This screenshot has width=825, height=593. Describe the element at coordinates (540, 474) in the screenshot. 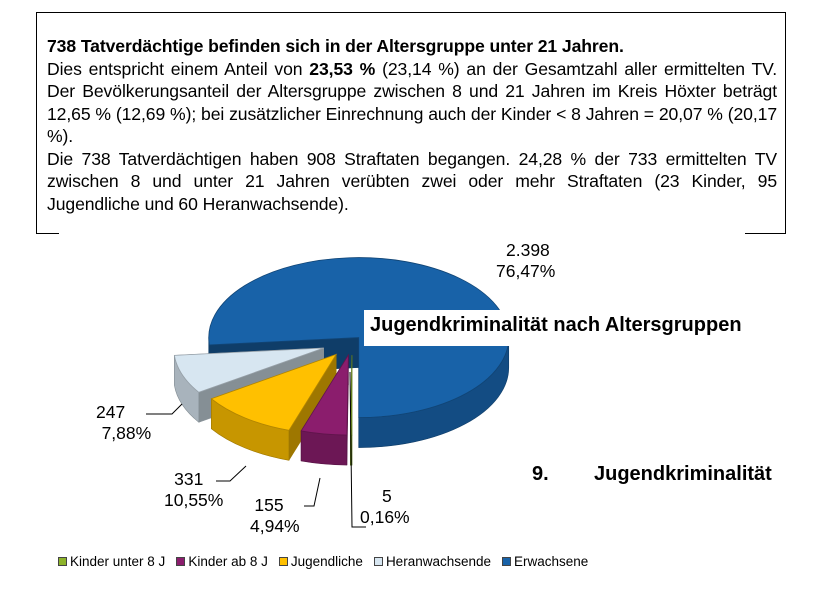

I see `section-number: 9.` at that location.